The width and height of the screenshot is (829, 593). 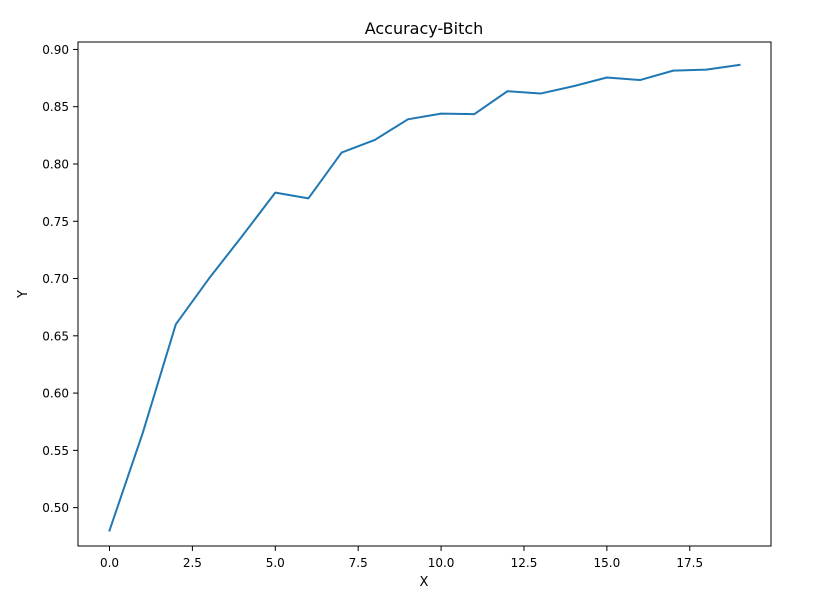 I want to click on y-tick-label: 0.70, so click(x=55, y=279).